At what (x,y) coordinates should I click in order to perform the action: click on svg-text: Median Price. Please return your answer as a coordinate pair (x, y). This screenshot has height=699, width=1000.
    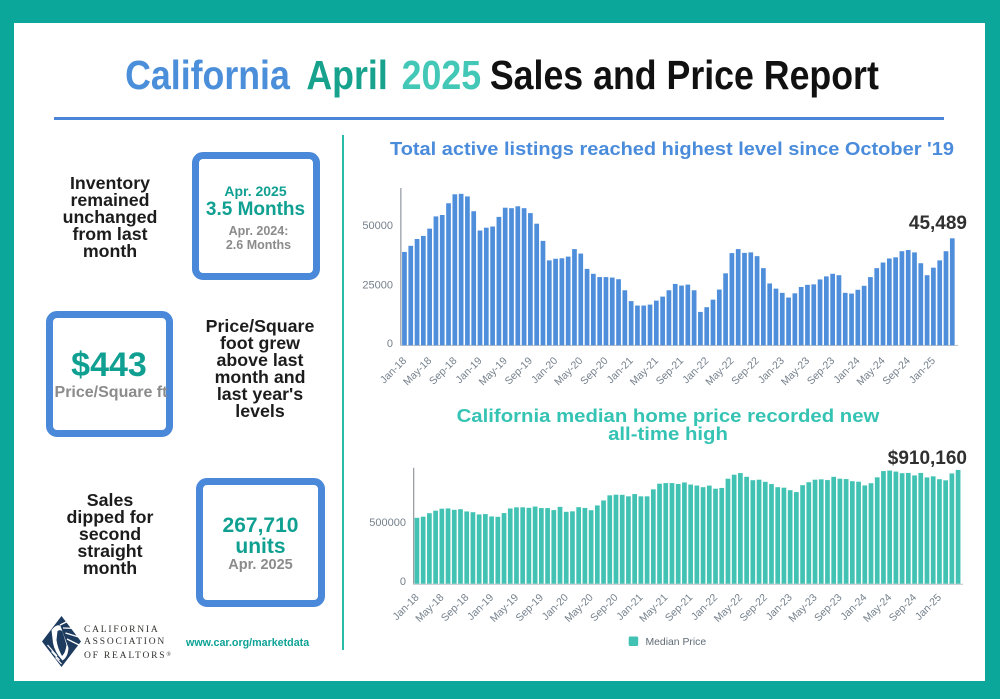
    Looking at the image, I should click on (676, 642).